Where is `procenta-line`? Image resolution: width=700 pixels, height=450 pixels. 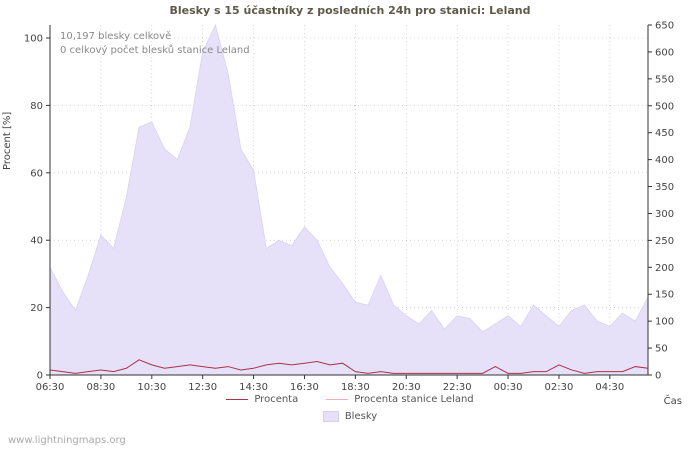
procenta-line is located at coordinates (349, 366).